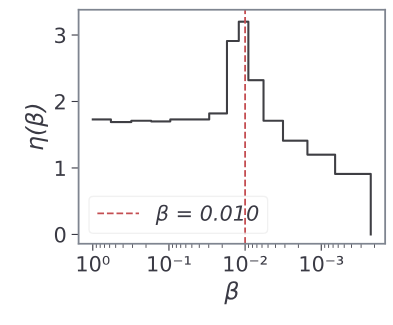 This screenshot has width=393, height=325. What do you see at coordinates (231, 292) in the screenshot?
I see `x-axis-title: β` at bounding box center [231, 292].